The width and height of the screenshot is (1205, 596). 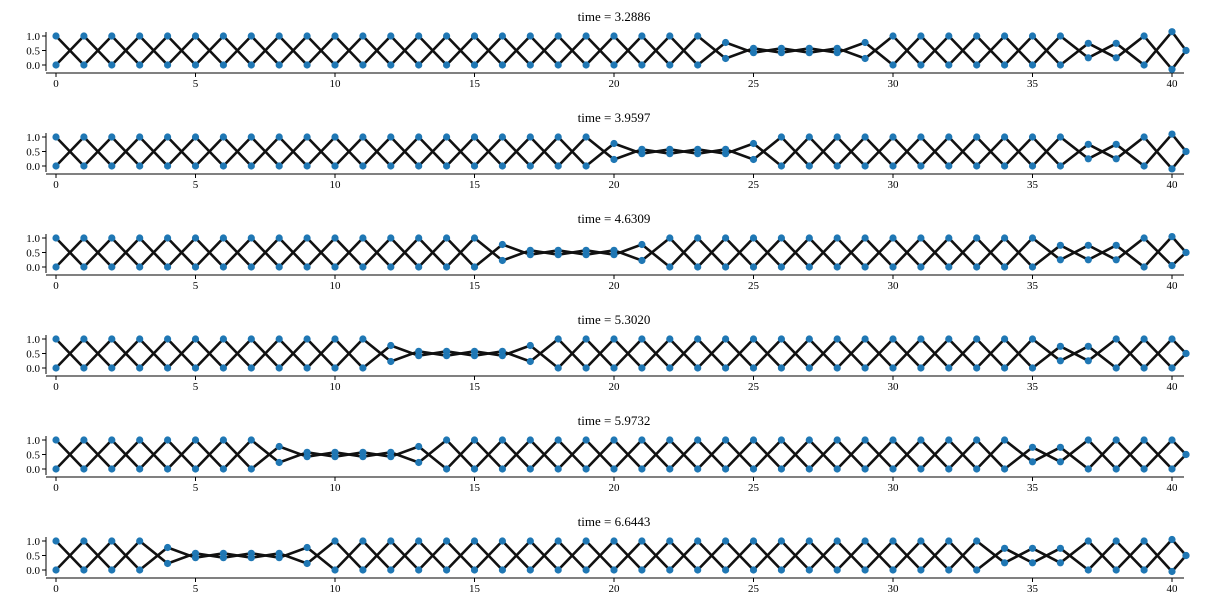 I want to click on panel-6: time = 6.6443 1.0 0.5 0.0 0 5 10 15 20 25 30 35 40, so click(x=608, y=554).